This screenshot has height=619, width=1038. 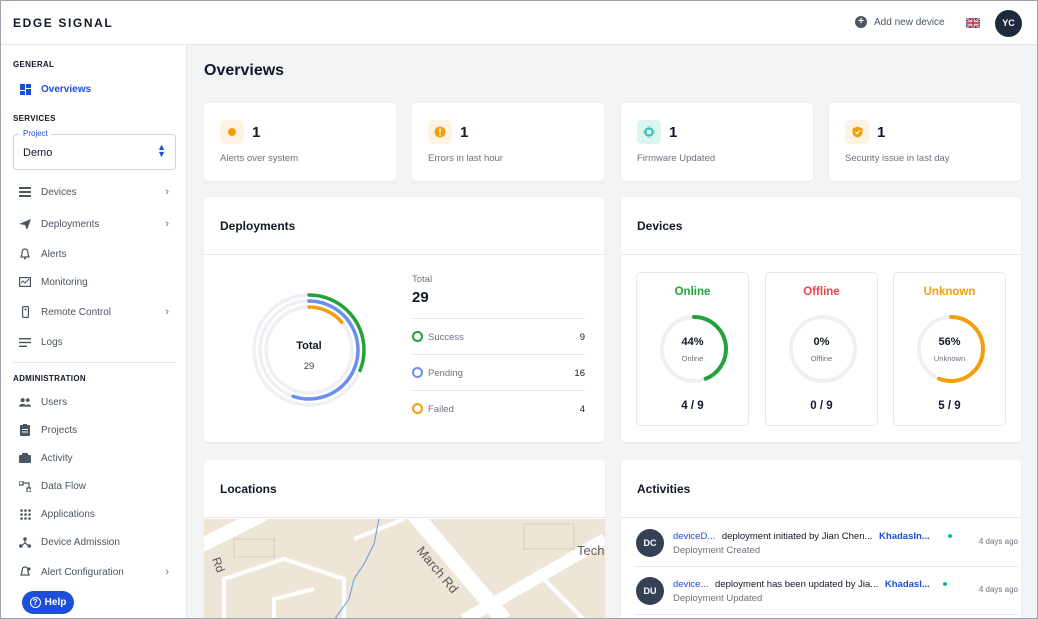 What do you see at coordinates (94, 402) in the screenshot?
I see `sidebar-item-users: Users` at bounding box center [94, 402].